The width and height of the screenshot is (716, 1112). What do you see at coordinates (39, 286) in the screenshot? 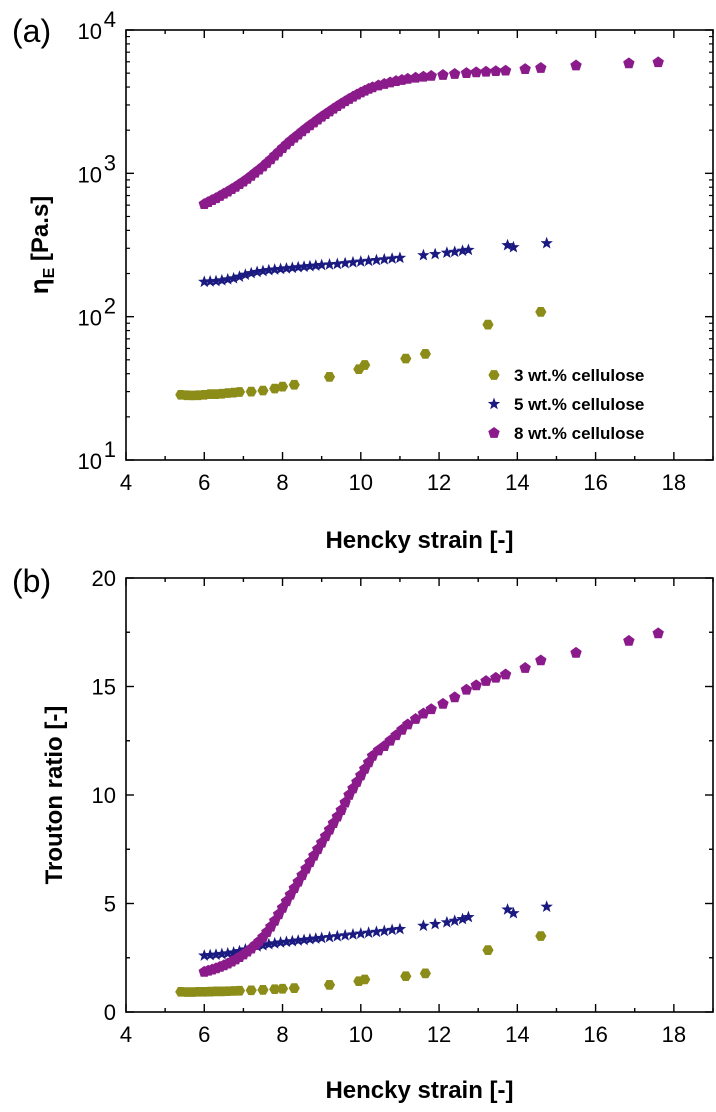
I see `y-axis-label-symbol: η` at bounding box center [39, 286].